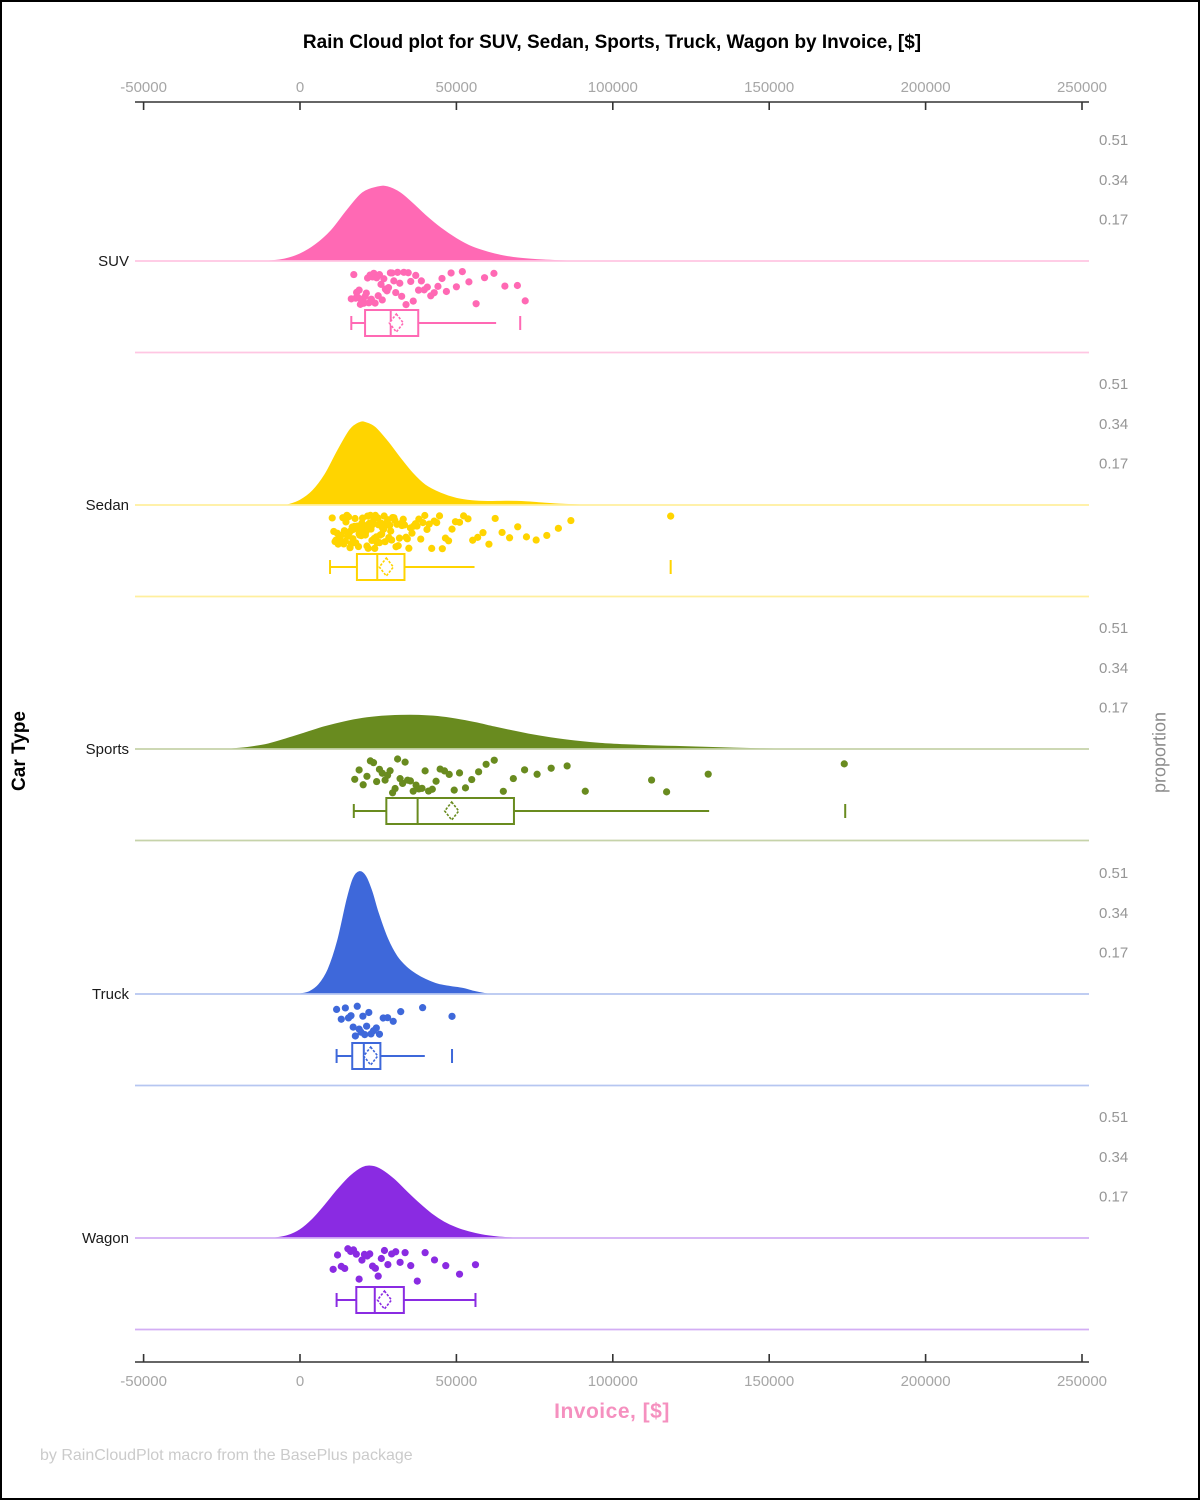 The width and height of the screenshot is (1200, 1500). What do you see at coordinates (1113, 913) in the screenshot?
I see `proportion-tick-label-truck: 0.34` at bounding box center [1113, 913].